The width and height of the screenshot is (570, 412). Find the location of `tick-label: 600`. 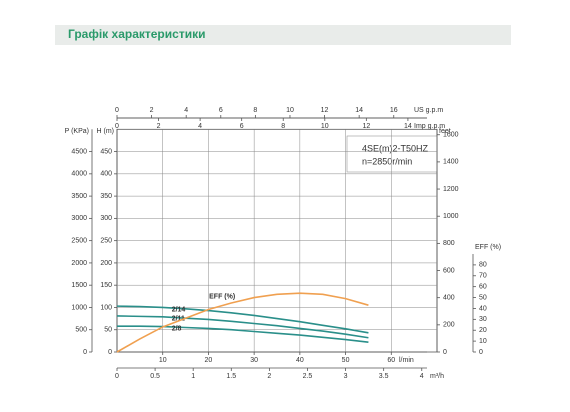

tick-label: 600 is located at coordinates (449, 270).